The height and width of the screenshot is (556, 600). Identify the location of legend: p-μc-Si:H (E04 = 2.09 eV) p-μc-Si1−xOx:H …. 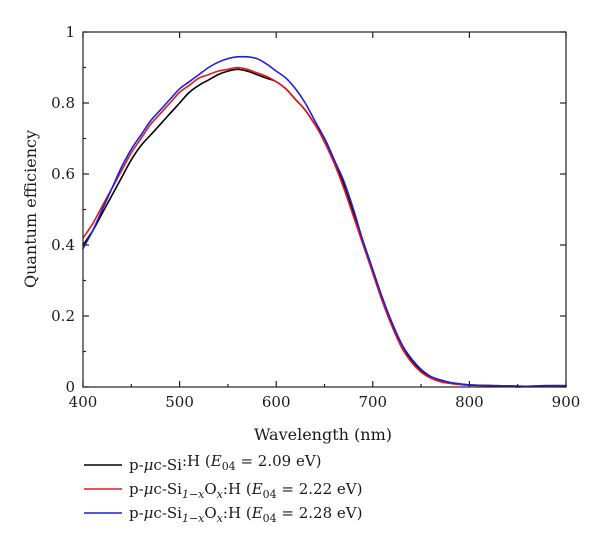
(223, 488).